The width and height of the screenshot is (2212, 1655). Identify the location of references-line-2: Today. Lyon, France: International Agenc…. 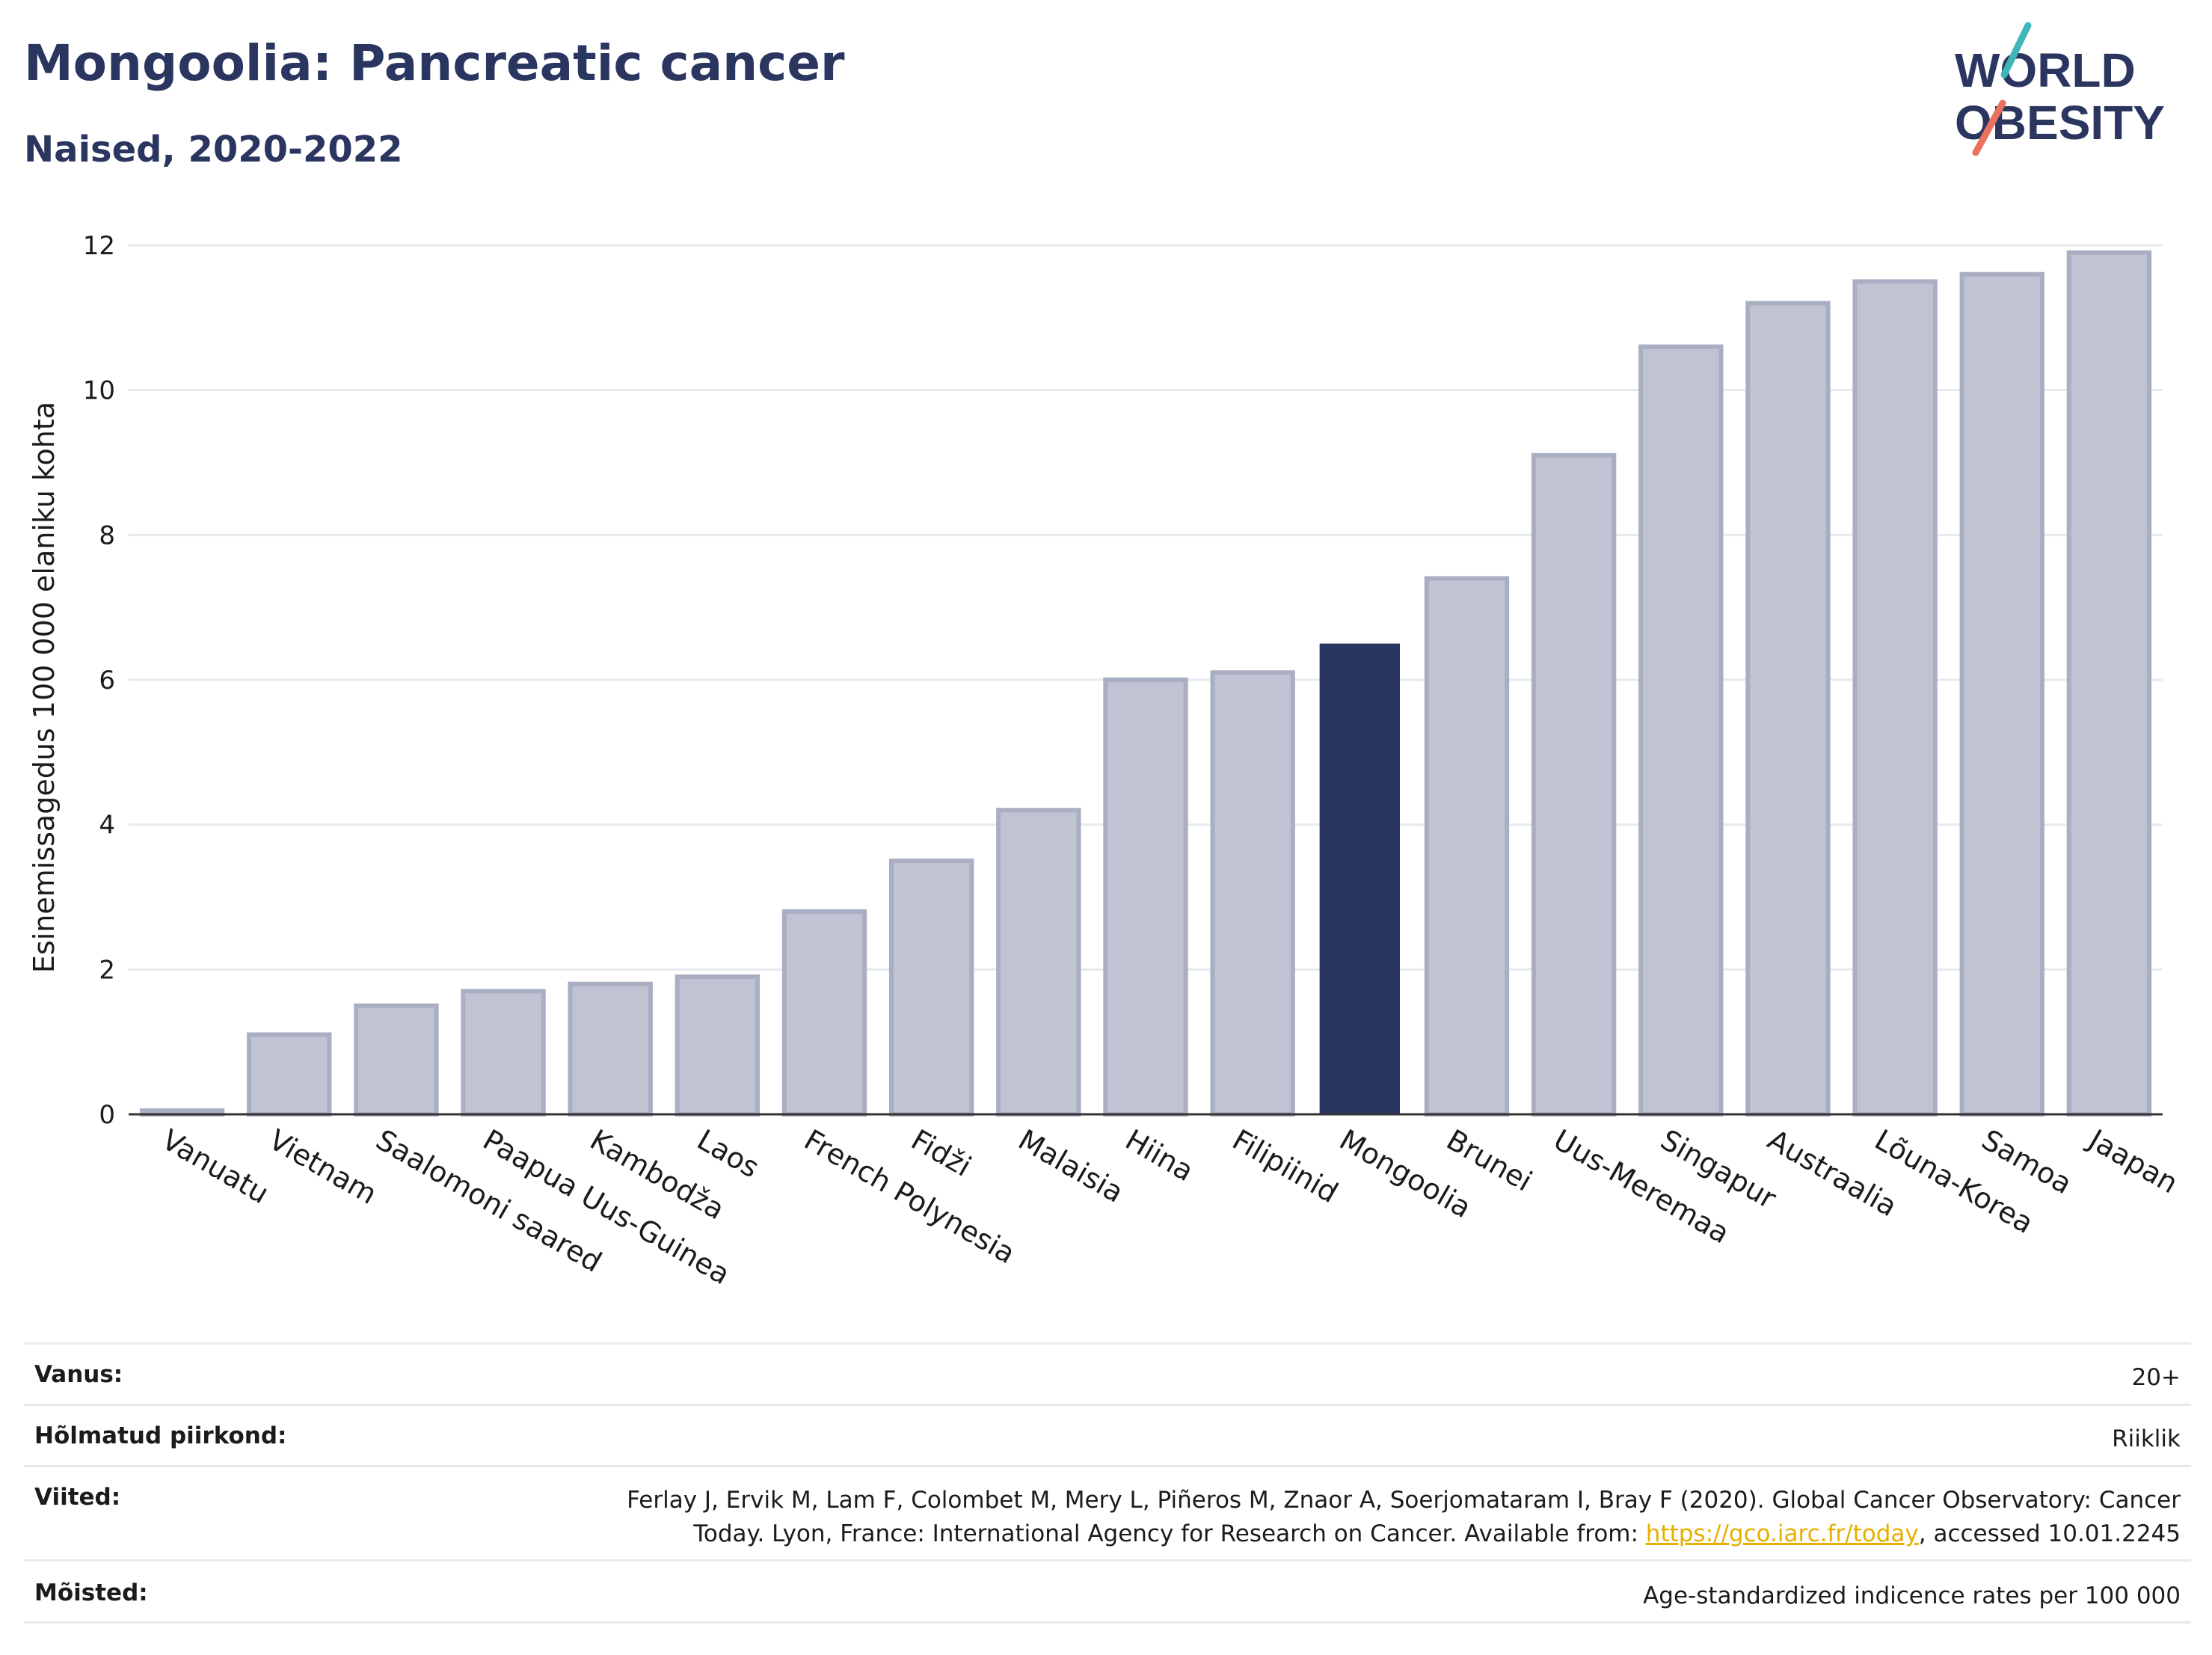
(1404, 1534).